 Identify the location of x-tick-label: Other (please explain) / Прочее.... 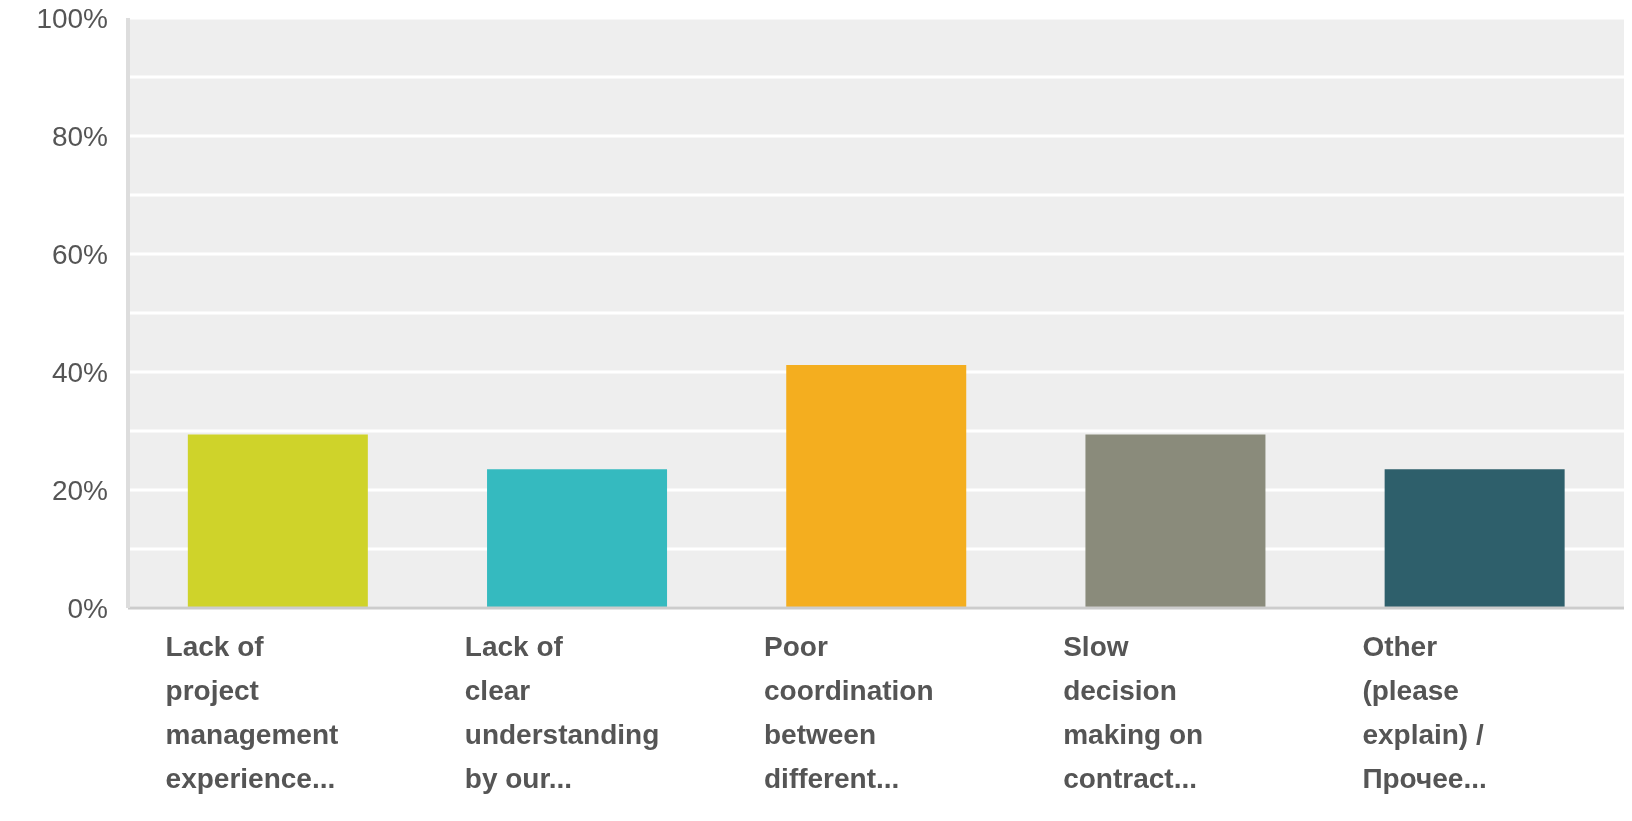
(1424, 712).